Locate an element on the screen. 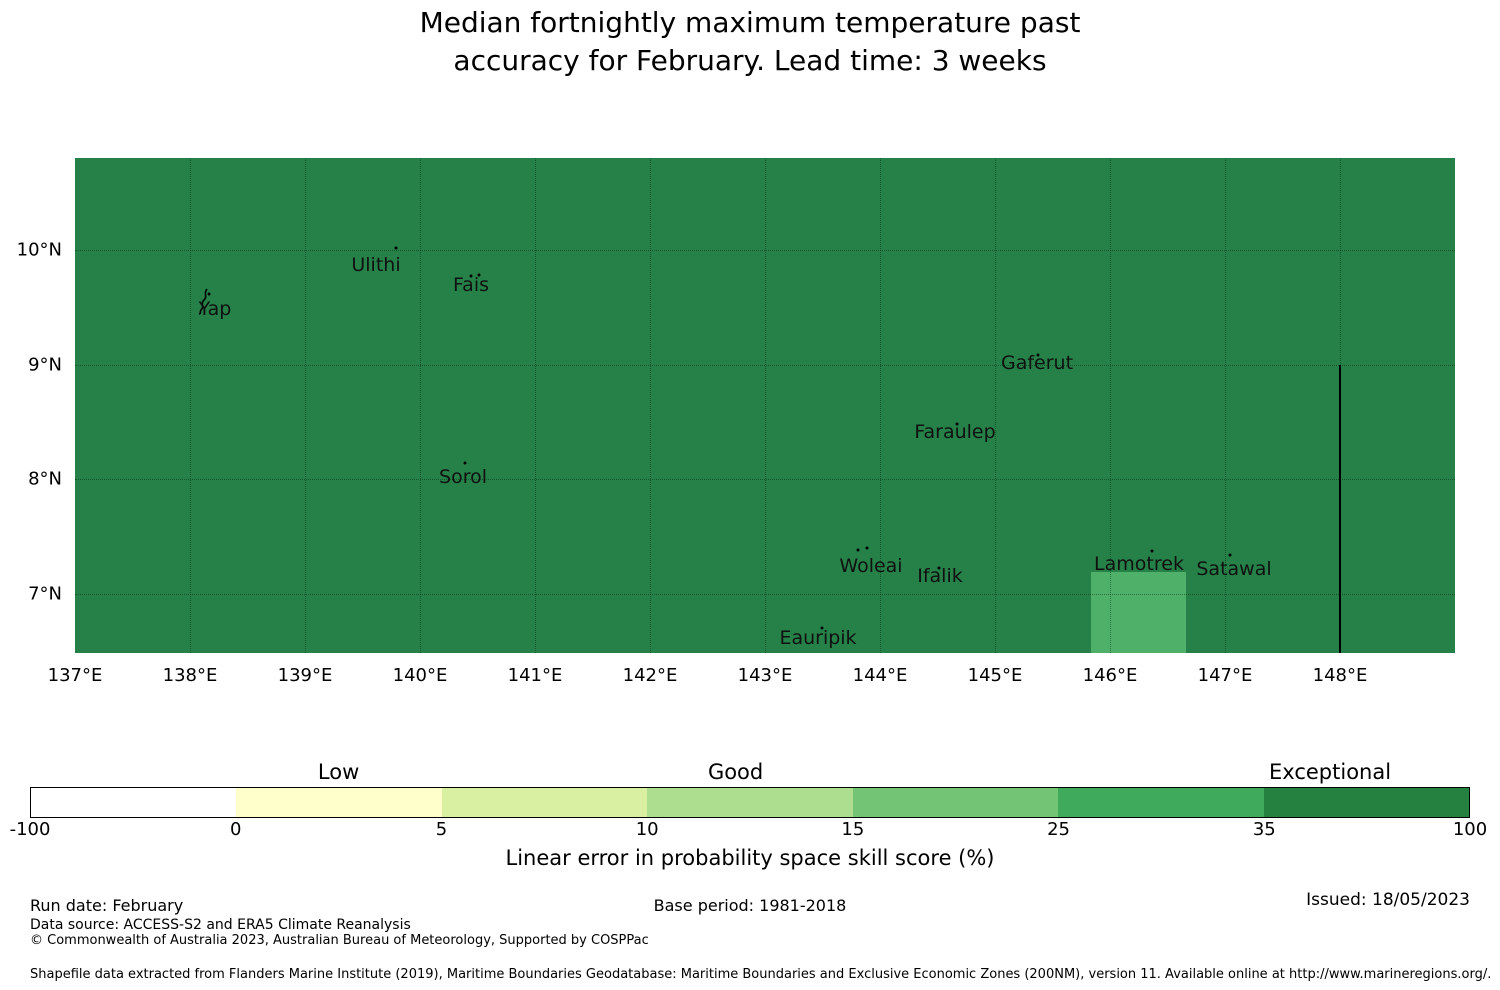 This screenshot has height=990, width=1500. x-tick-label: 144°E is located at coordinates (880, 675).